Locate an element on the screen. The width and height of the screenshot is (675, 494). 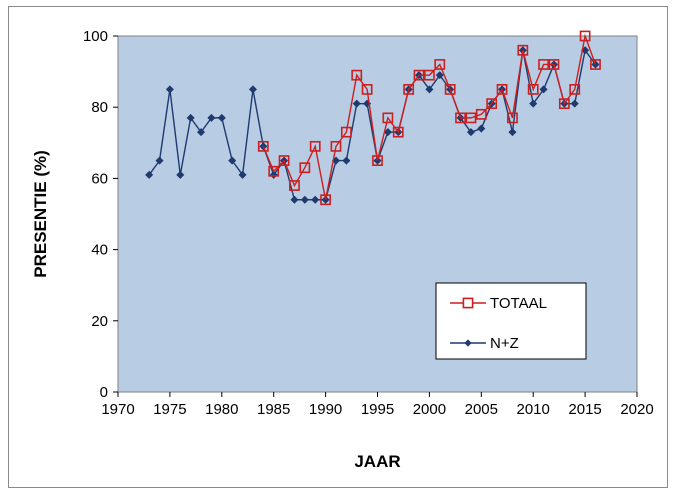
x-axis-title: JAAR is located at coordinates (377, 461).